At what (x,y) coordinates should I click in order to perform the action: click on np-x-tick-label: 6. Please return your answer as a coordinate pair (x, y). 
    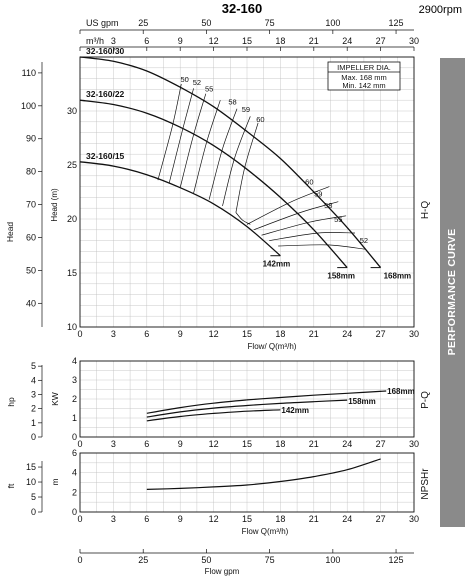
    Looking at the image, I should click on (146, 519).